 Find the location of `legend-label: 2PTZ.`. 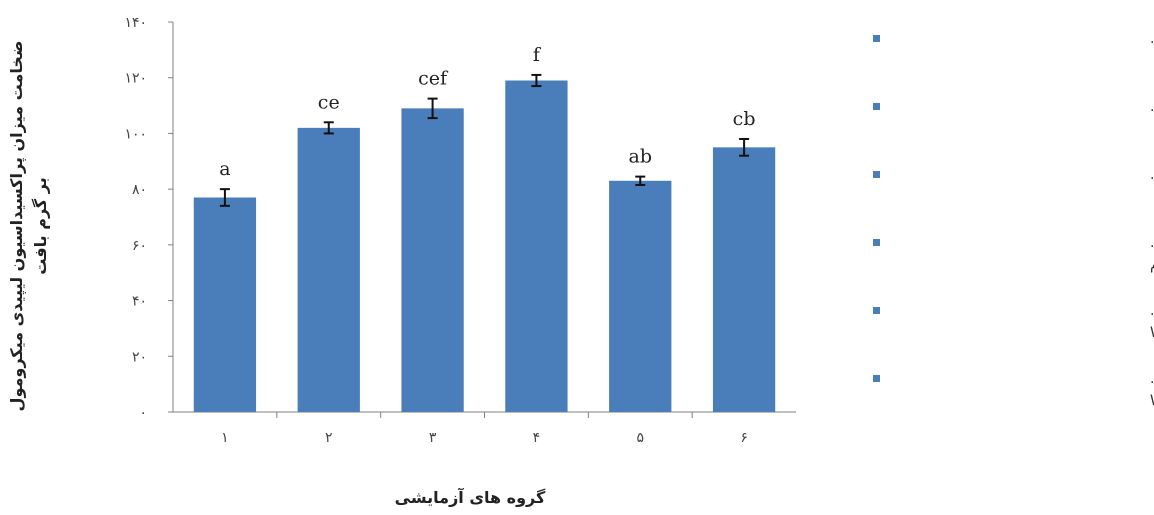

legend-label: 2PTZ. is located at coordinates (1152, 107).